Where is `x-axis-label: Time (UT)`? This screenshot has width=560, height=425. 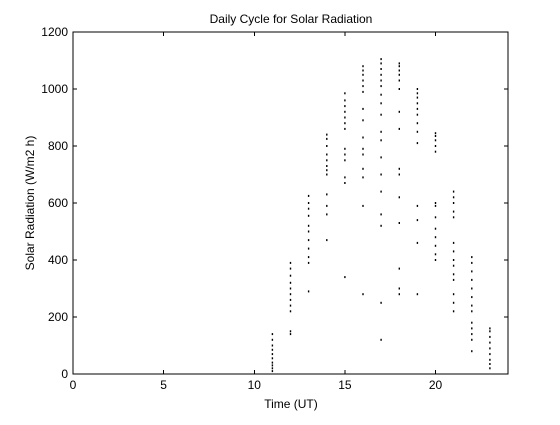
x-axis-label: Time (UT) is located at coordinates (291, 404).